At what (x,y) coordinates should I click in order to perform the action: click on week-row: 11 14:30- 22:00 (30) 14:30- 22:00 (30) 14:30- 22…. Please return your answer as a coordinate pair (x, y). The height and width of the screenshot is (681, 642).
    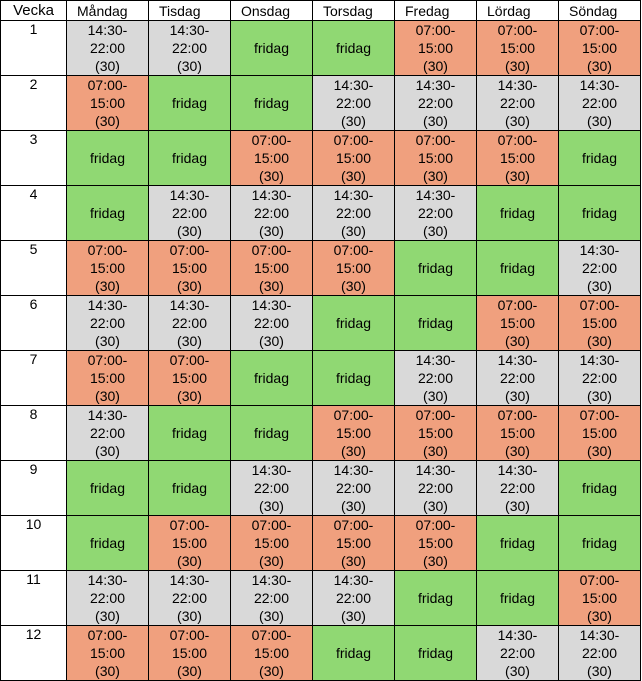
    Looking at the image, I should click on (320, 598).